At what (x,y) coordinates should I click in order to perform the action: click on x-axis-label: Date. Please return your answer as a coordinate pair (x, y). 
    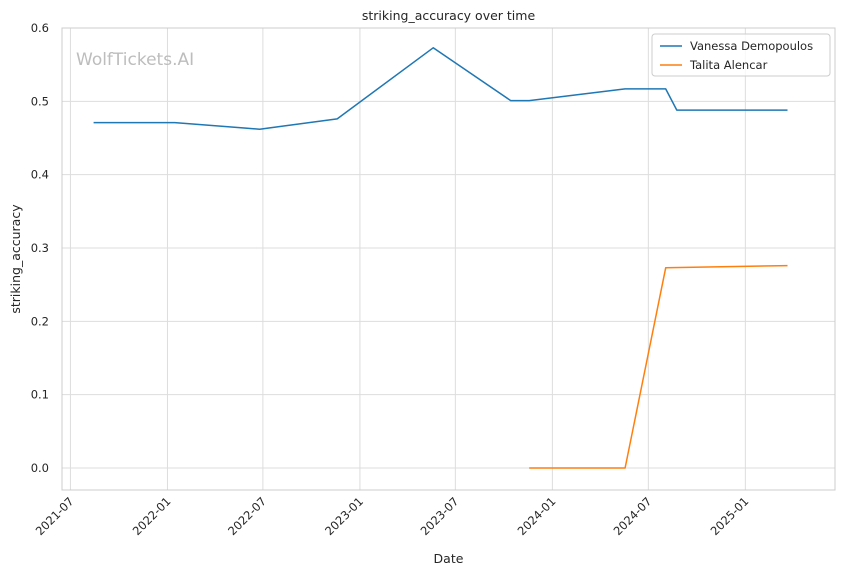
    Looking at the image, I should click on (449, 558).